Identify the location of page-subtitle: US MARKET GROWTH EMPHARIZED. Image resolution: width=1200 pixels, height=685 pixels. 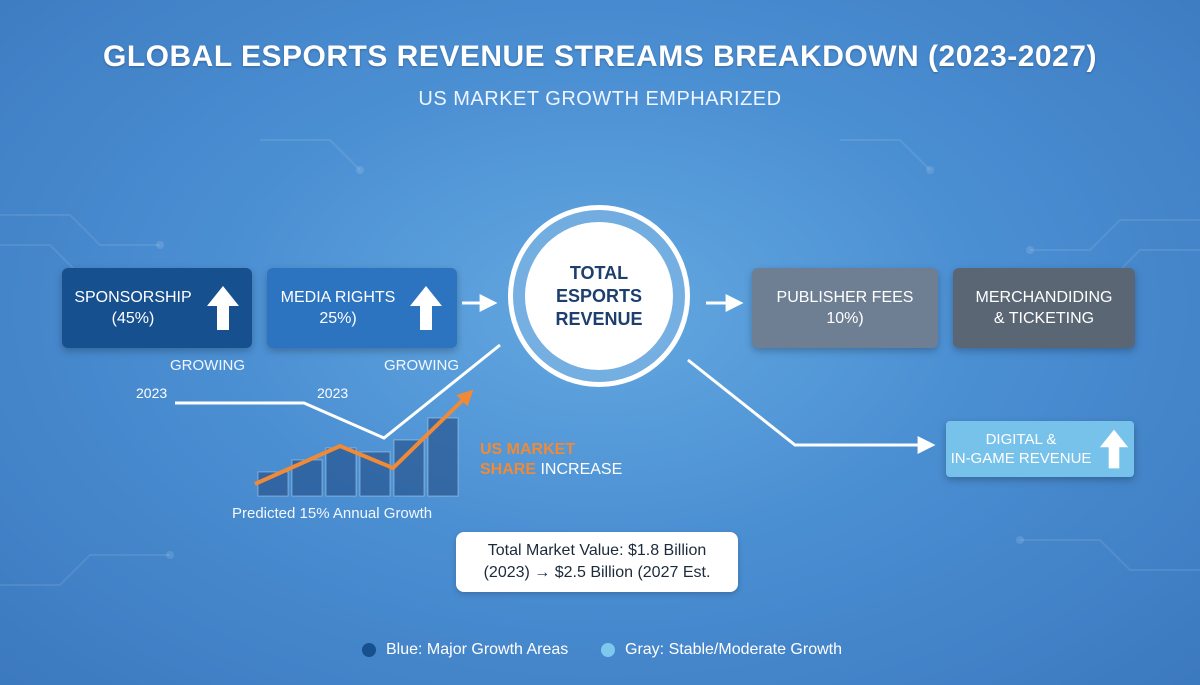
(600, 99).